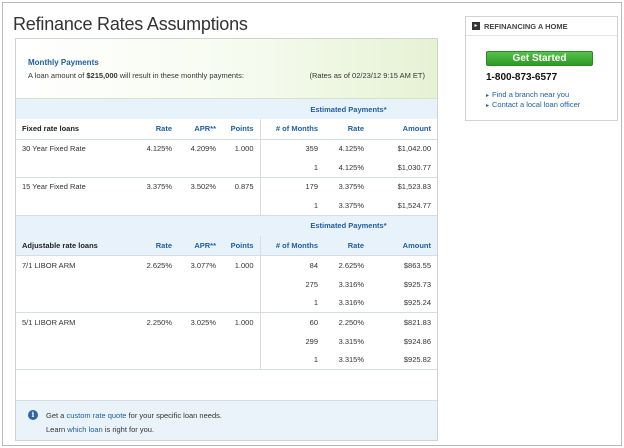 The height and width of the screenshot is (448, 624). Describe the element at coordinates (348, 225) in the screenshot. I see `estimated-payments-label: Estimated Payments*` at that location.